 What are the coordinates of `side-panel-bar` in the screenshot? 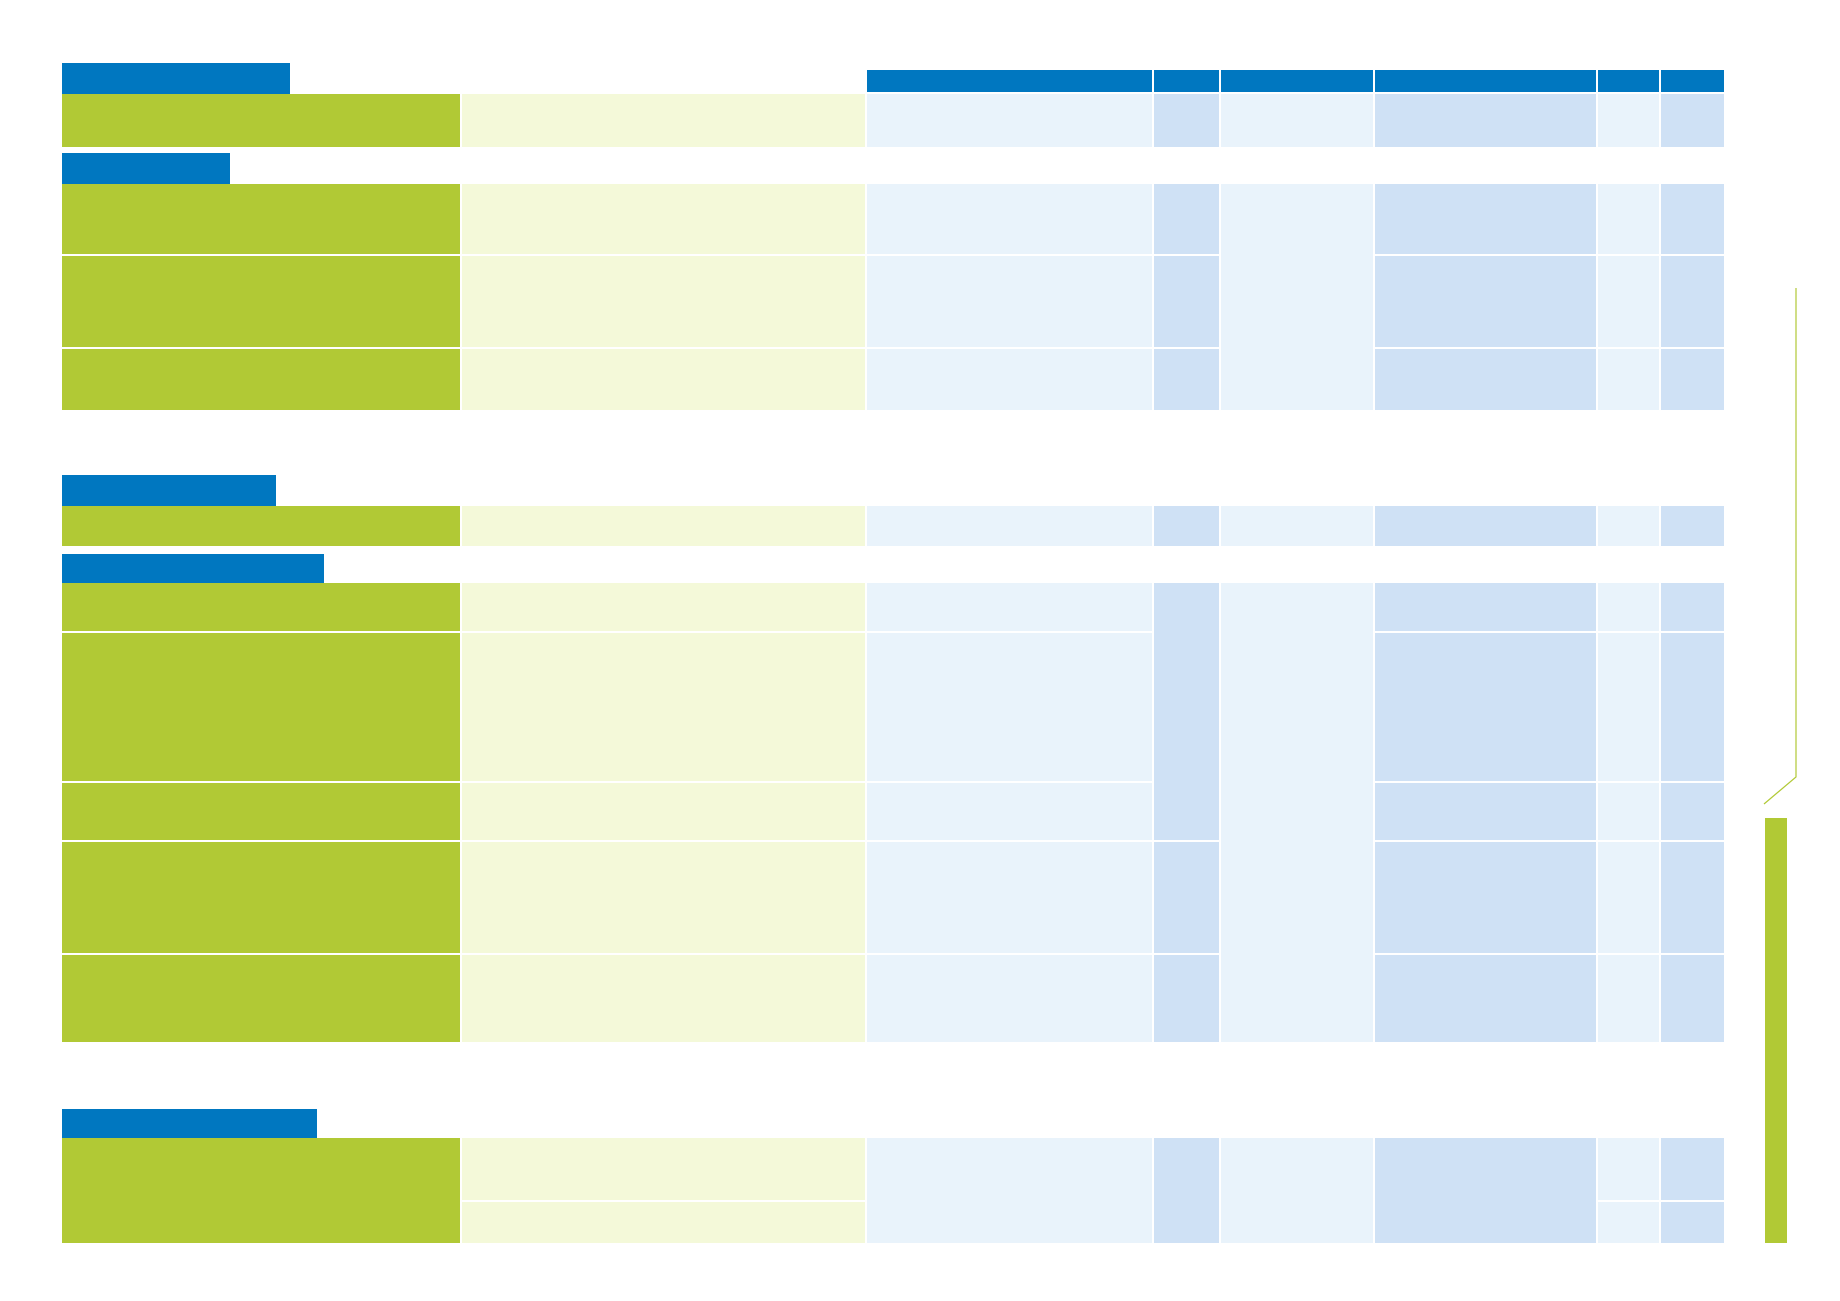 It's located at (1776, 1030).